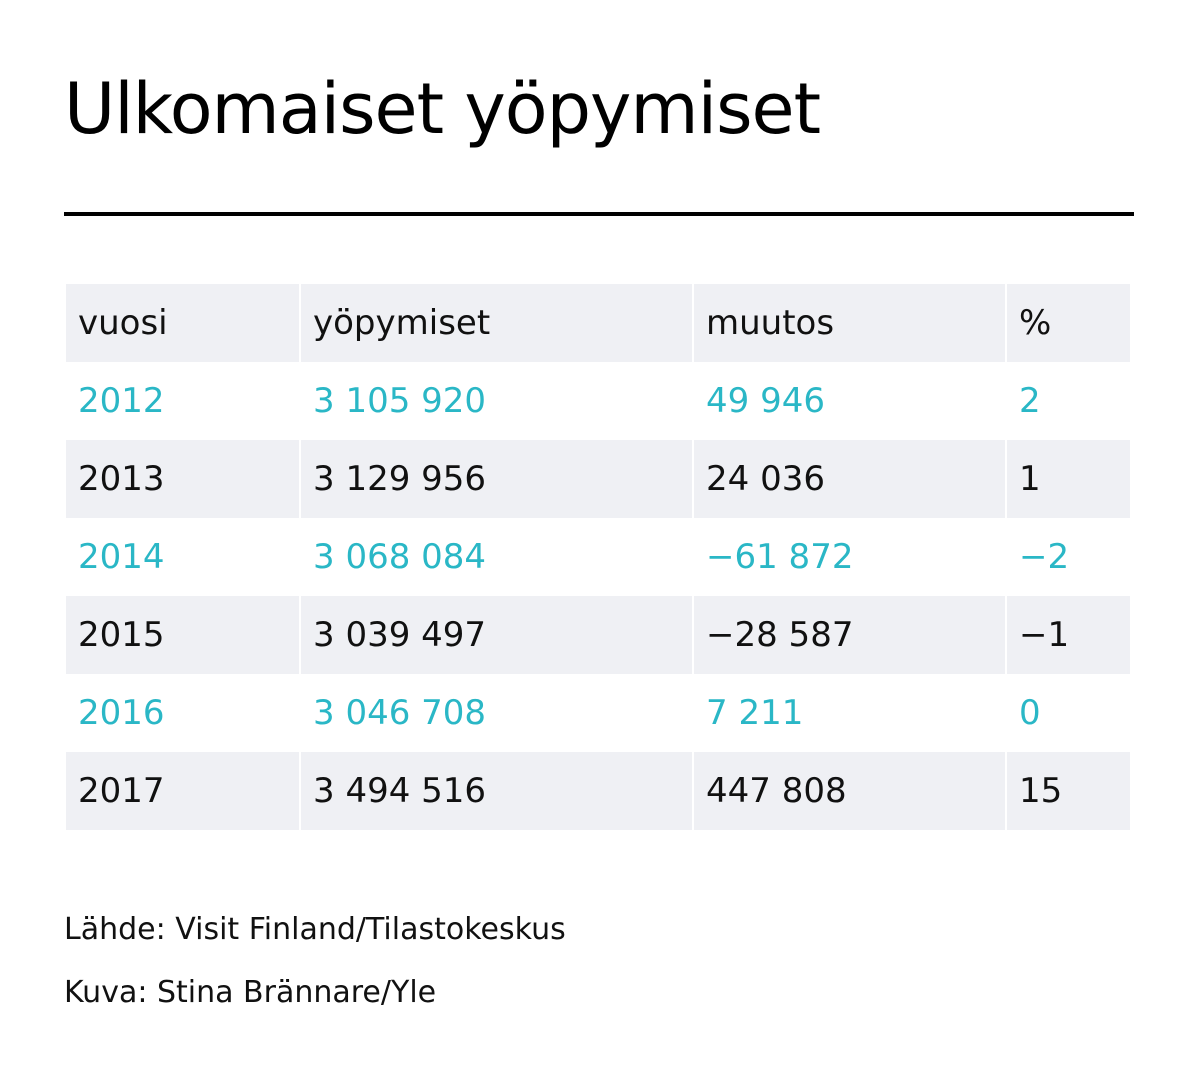 Image resolution: width=1199 pixels, height=1088 pixels. I want to click on cell-change: −28 587, so click(849, 635).